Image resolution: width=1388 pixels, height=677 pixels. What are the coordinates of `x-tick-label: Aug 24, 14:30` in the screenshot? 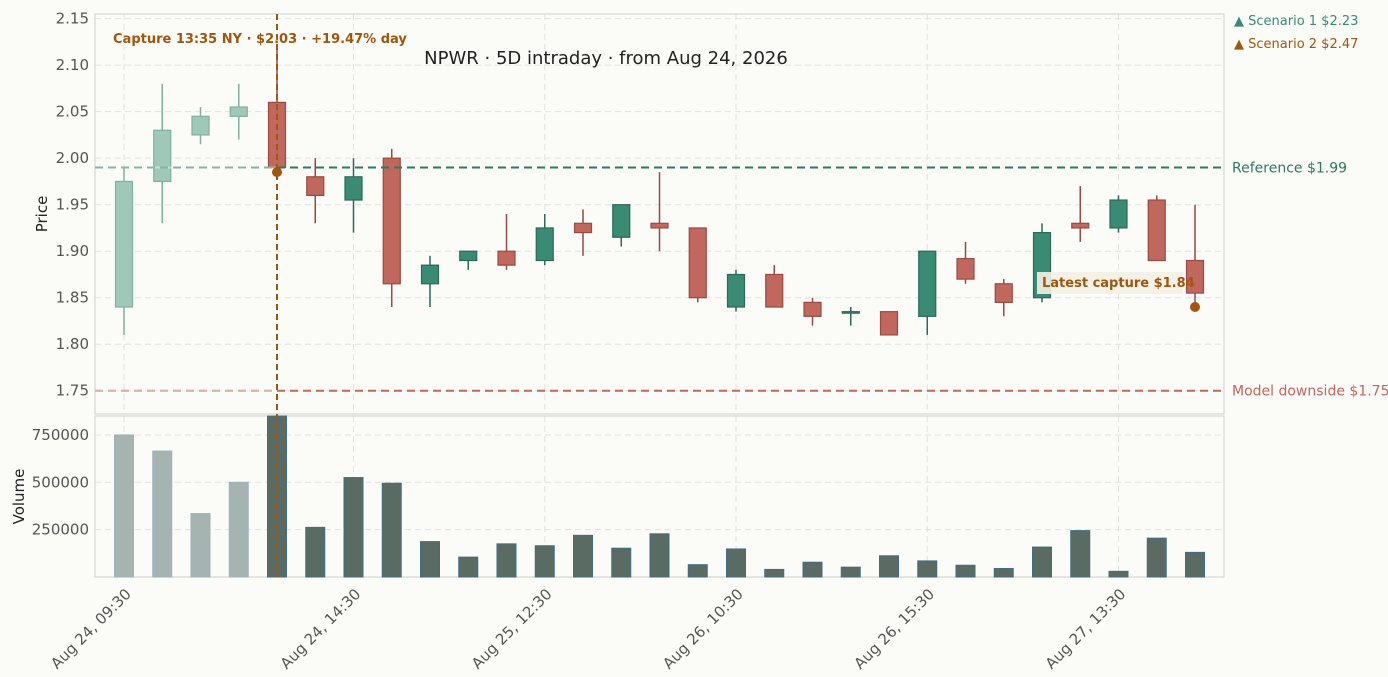 It's located at (321, 629).